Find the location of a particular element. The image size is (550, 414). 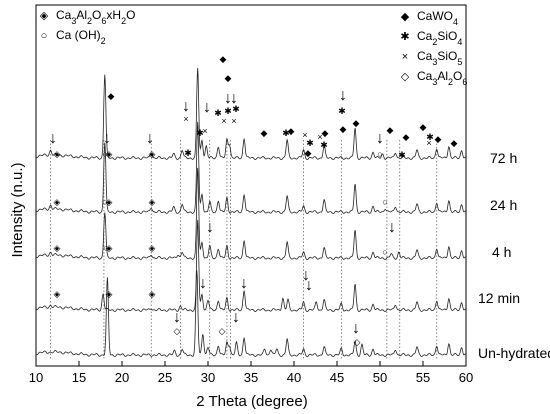

legend-label: Ca3Al2O6xH2O is located at coordinates (95, 17).